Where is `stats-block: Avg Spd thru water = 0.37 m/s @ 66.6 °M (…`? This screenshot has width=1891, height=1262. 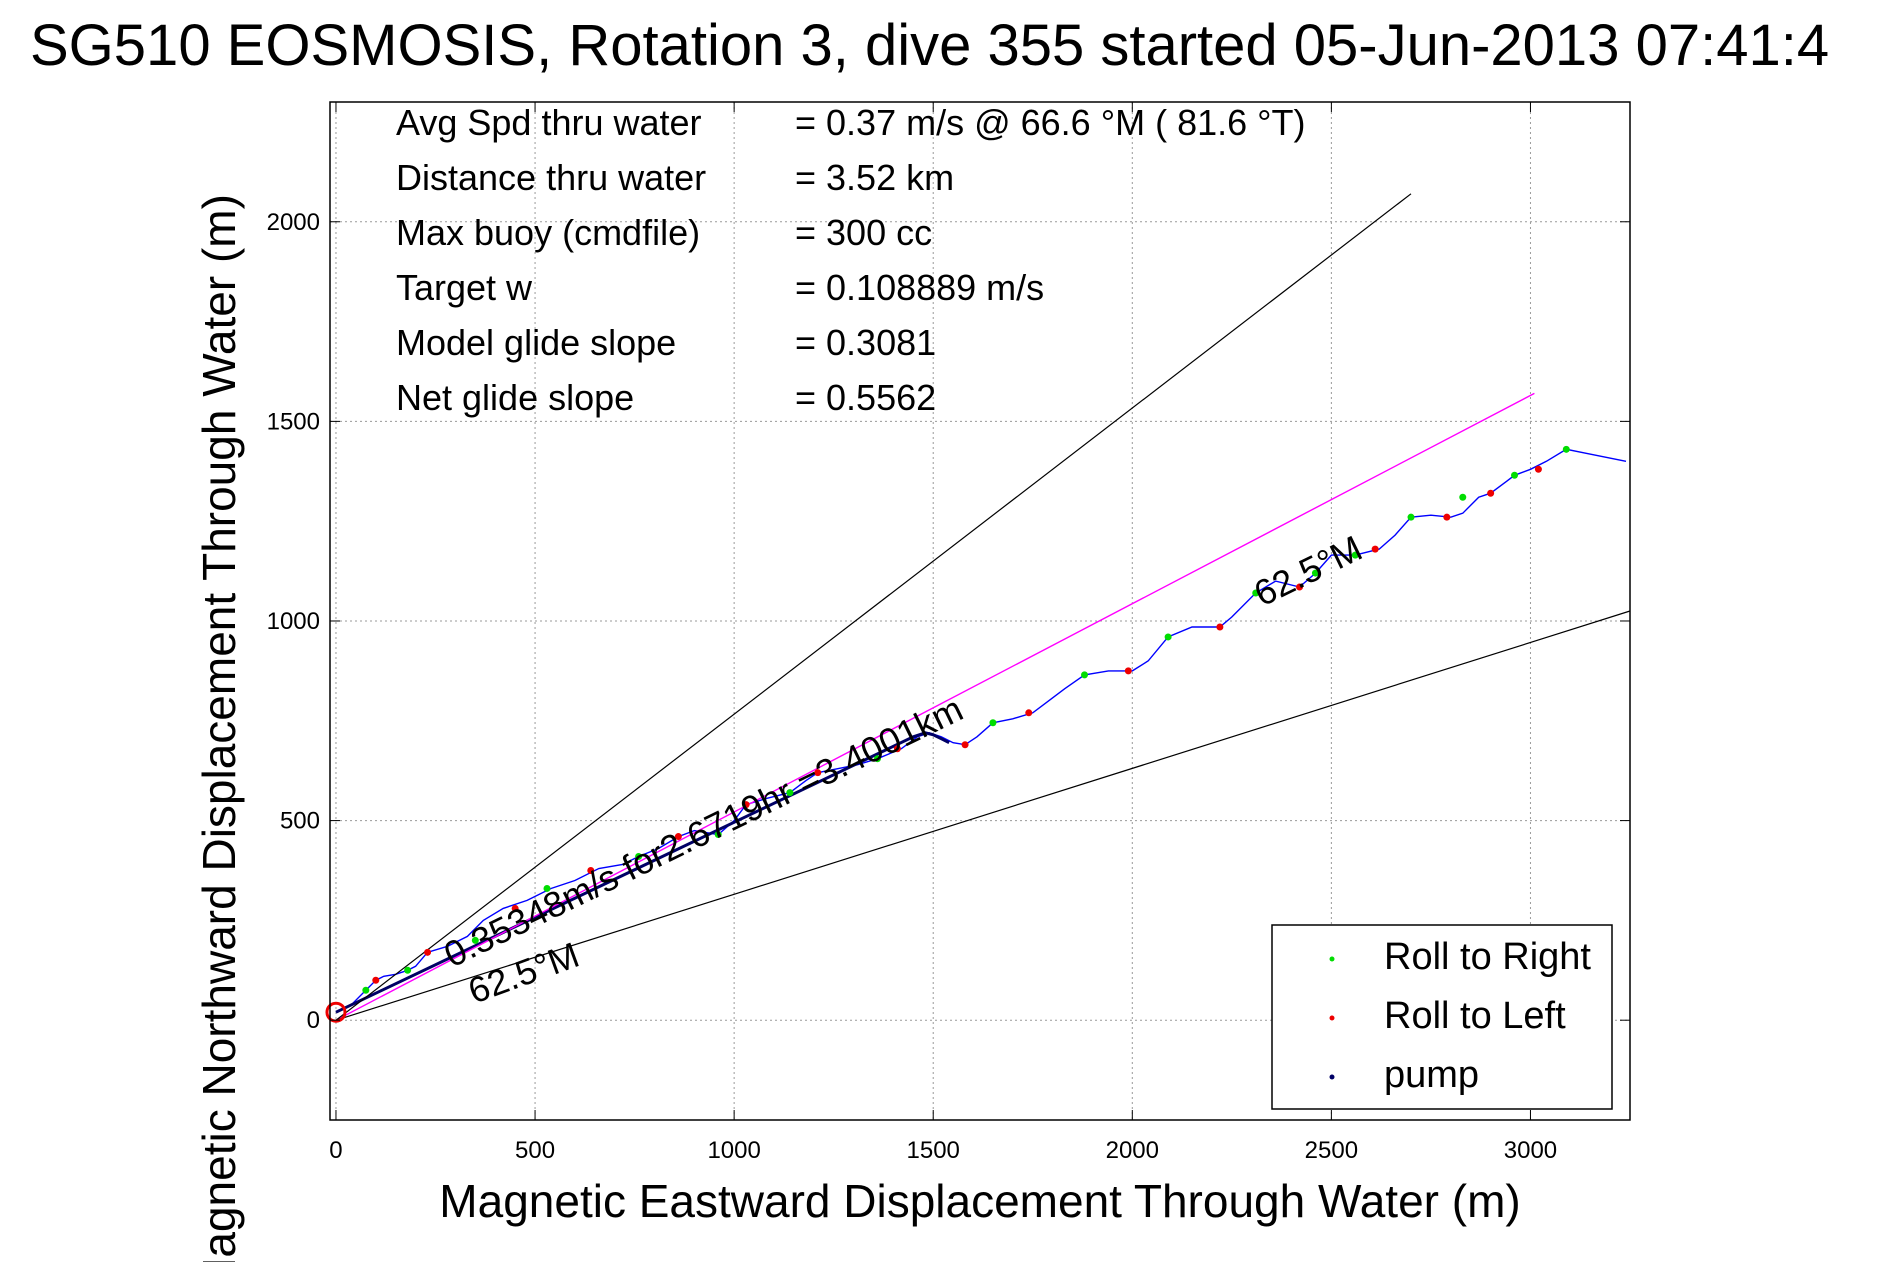 stats-block: Avg Spd thru water = 0.37 m/s @ 66.6 °M (… is located at coordinates (851, 260).